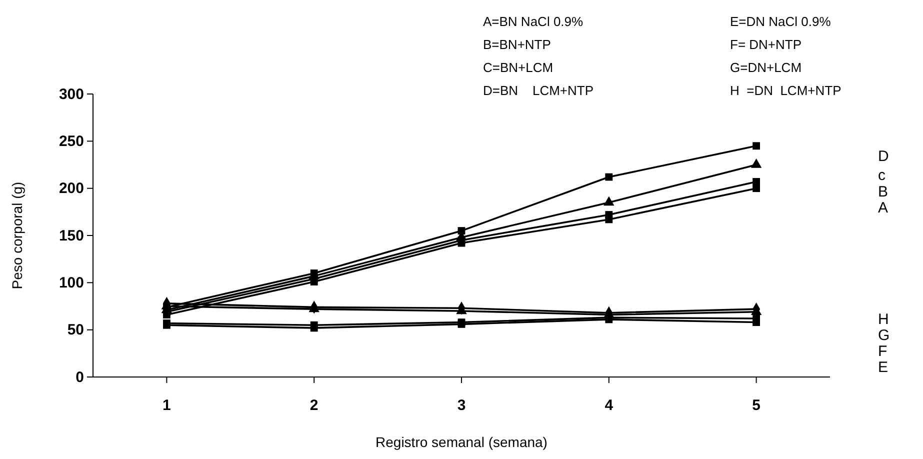 Image resolution: width=923 pixels, height=459 pixels. I want to click on y-tick-label: 100, so click(71, 283).